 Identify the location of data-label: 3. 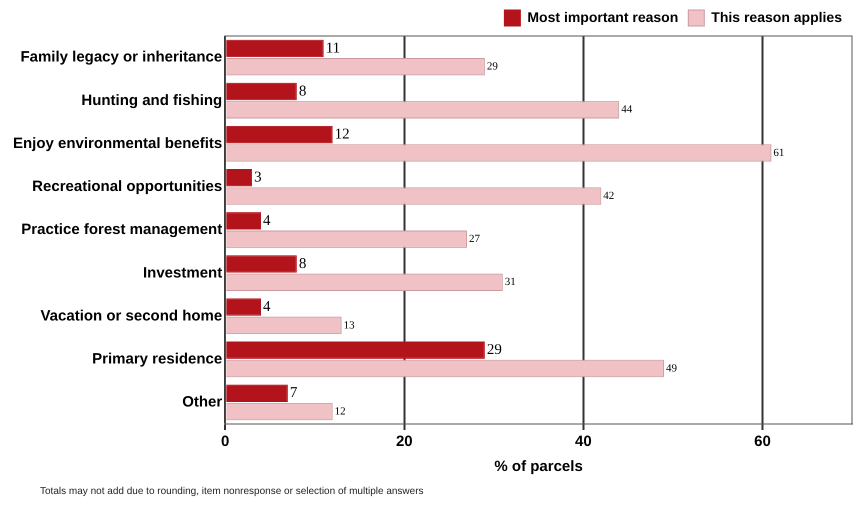
(258, 178).